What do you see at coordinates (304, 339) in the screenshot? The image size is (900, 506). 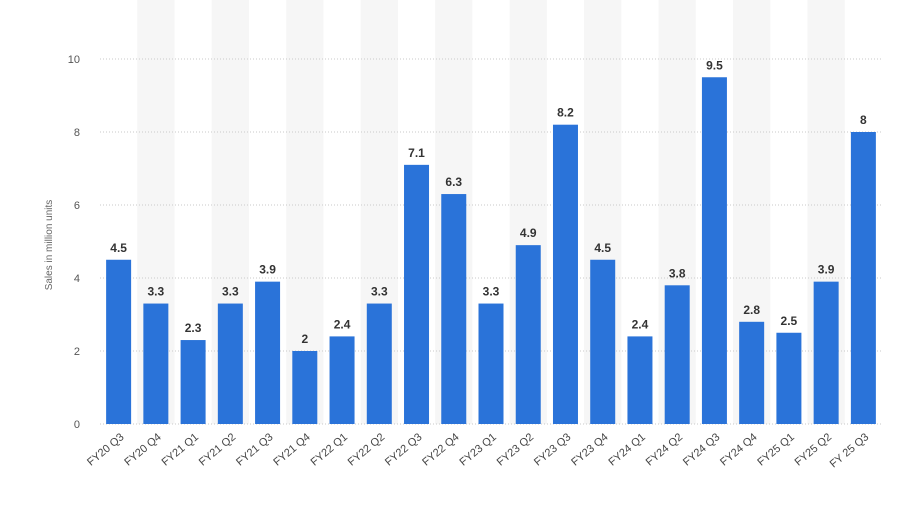 I see `data-label: 2` at bounding box center [304, 339].